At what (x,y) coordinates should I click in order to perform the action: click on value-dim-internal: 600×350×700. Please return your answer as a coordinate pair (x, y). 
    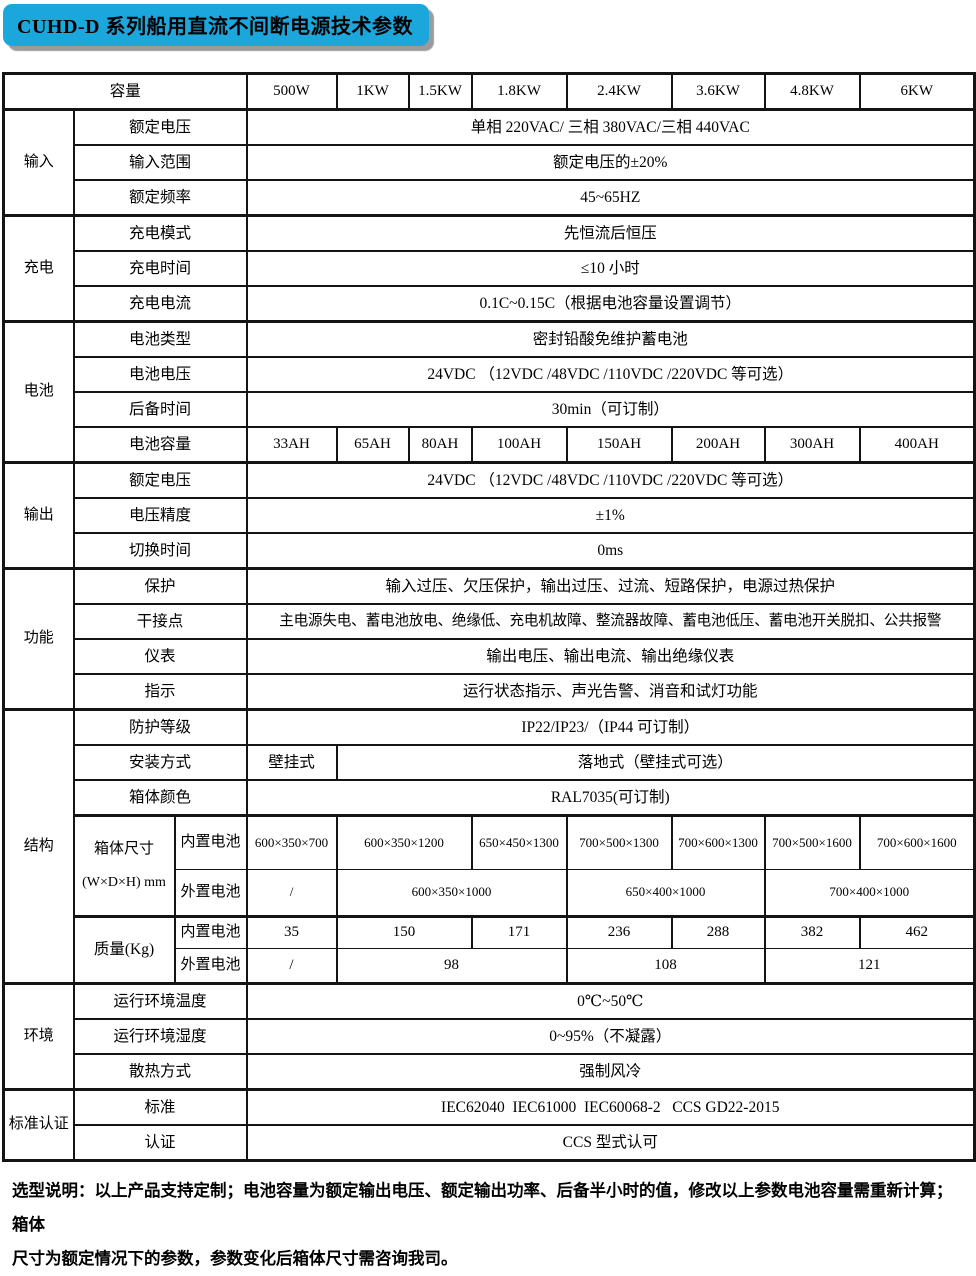
    Looking at the image, I should click on (291, 842).